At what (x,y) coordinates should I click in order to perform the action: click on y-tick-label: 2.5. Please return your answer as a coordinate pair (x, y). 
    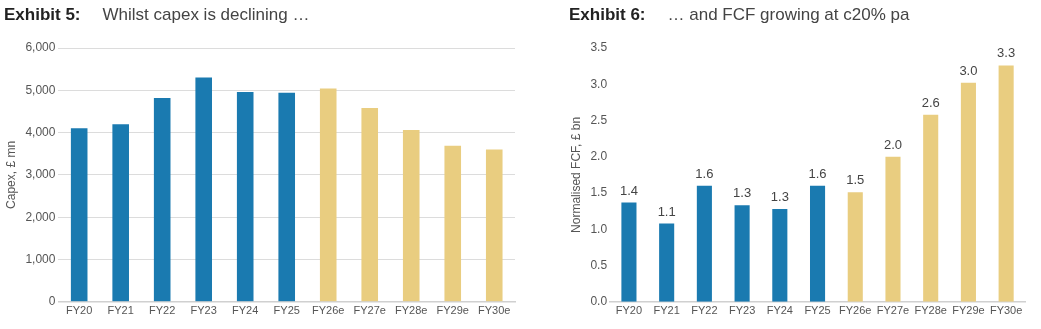
    Looking at the image, I should click on (599, 119).